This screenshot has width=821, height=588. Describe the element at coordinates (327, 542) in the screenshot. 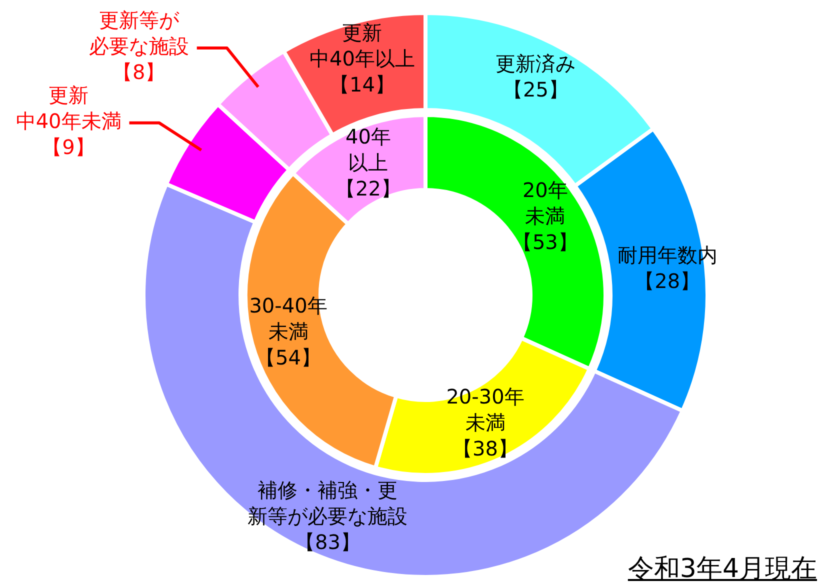

I see `data-label: 【83】` at that location.